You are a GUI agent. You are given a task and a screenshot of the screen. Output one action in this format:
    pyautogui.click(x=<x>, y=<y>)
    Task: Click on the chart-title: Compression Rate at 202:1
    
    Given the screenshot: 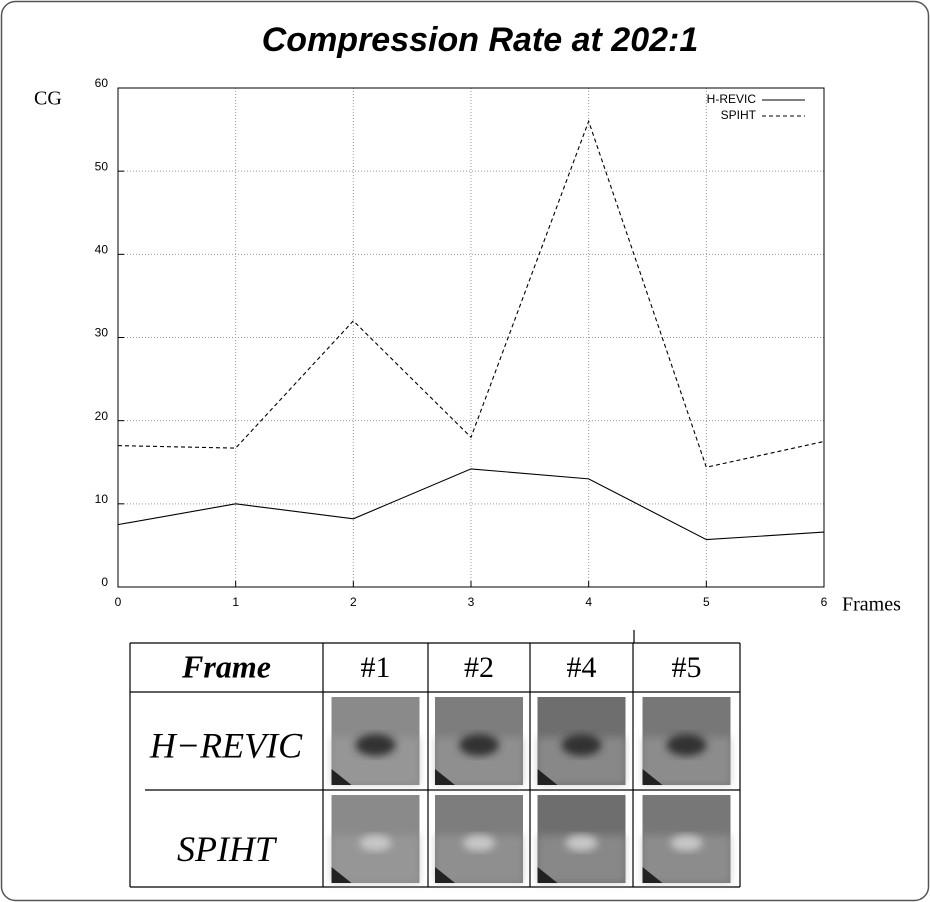 What is the action you would take?
    pyautogui.click(x=480, y=40)
    